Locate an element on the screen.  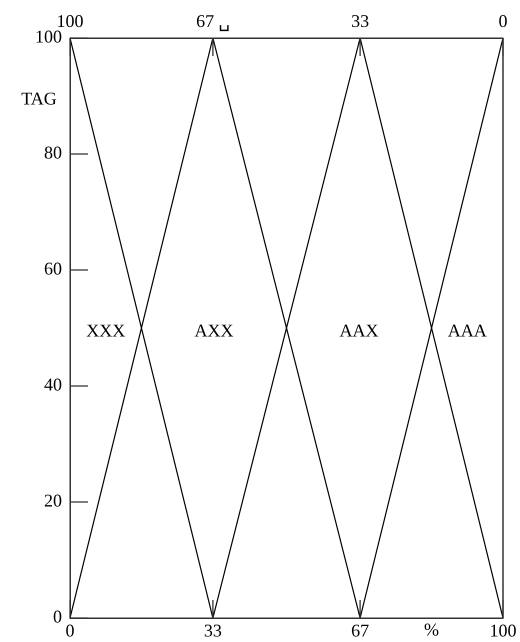
annotation: XXX is located at coordinates (106, 330).